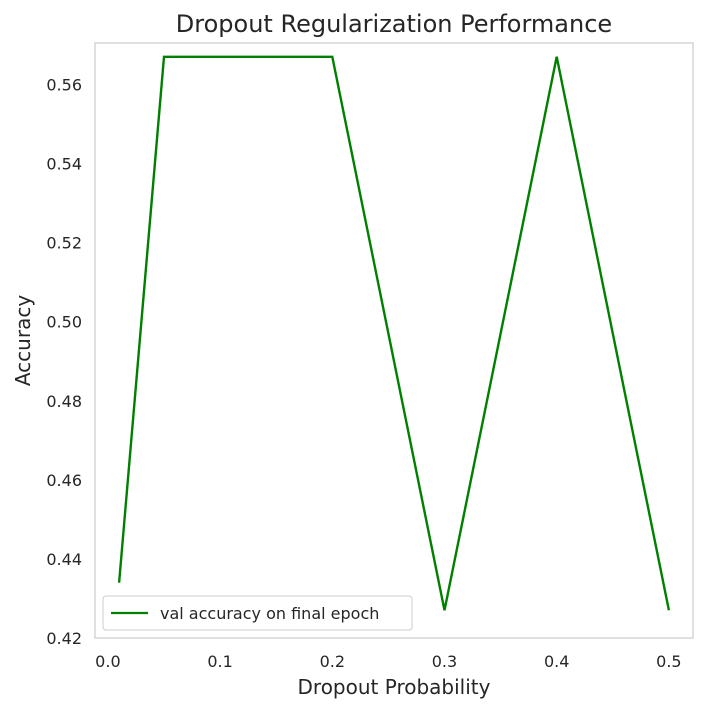 The width and height of the screenshot is (705, 711). I want to click on x-tick-label: 0.1, so click(219, 661).